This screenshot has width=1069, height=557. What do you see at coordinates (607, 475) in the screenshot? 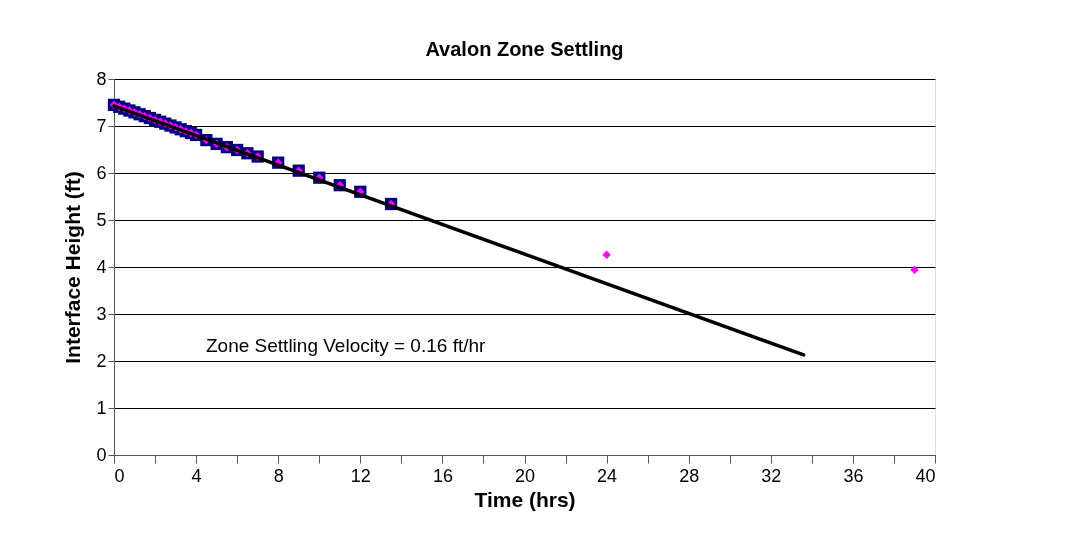
I see `x-tick-label: 24` at bounding box center [607, 475].